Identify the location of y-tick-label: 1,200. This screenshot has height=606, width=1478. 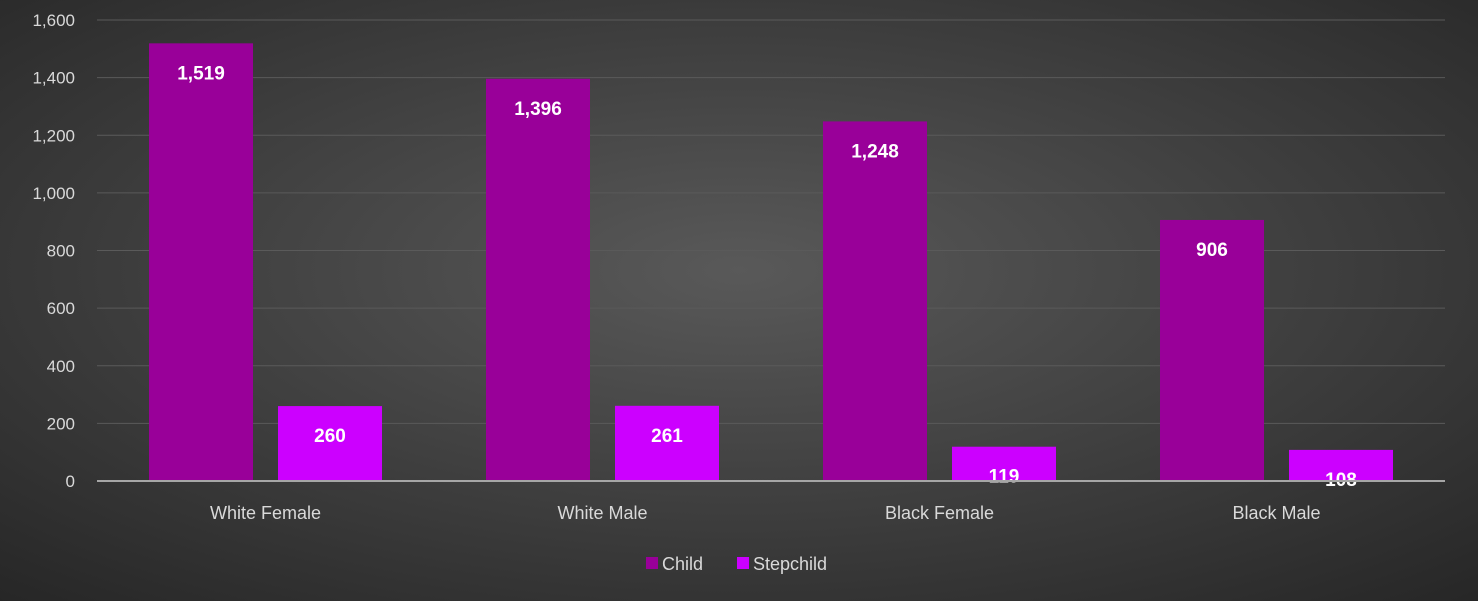
(53, 135).